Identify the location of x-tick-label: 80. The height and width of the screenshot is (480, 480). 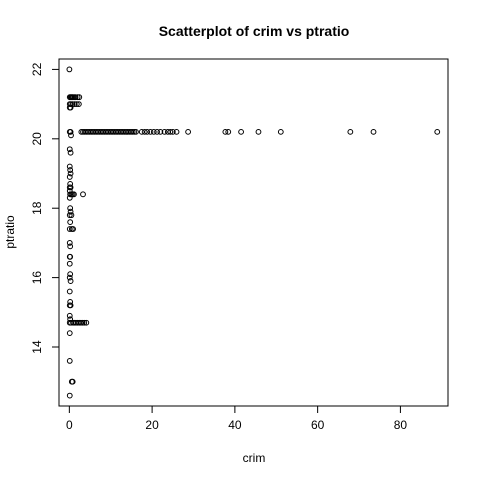
(401, 425).